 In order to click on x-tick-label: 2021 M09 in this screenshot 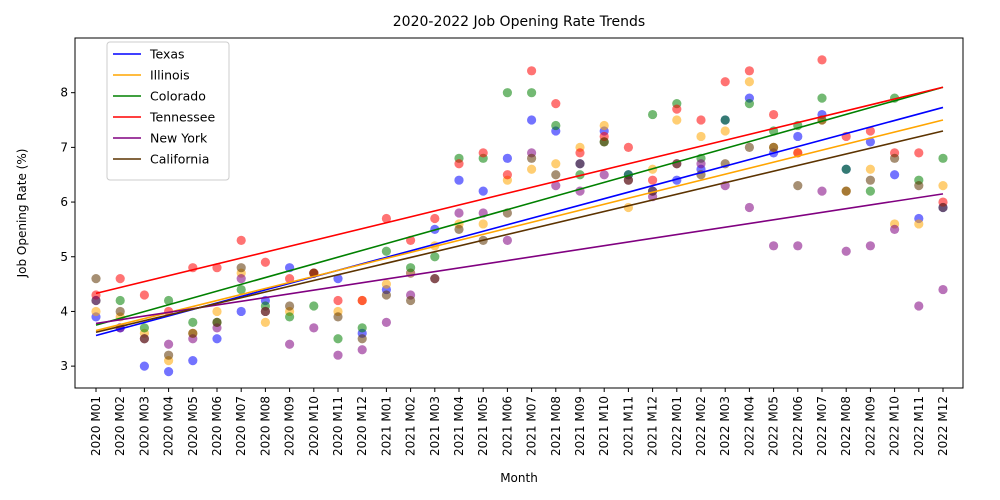, I will do `click(580, 426)`.